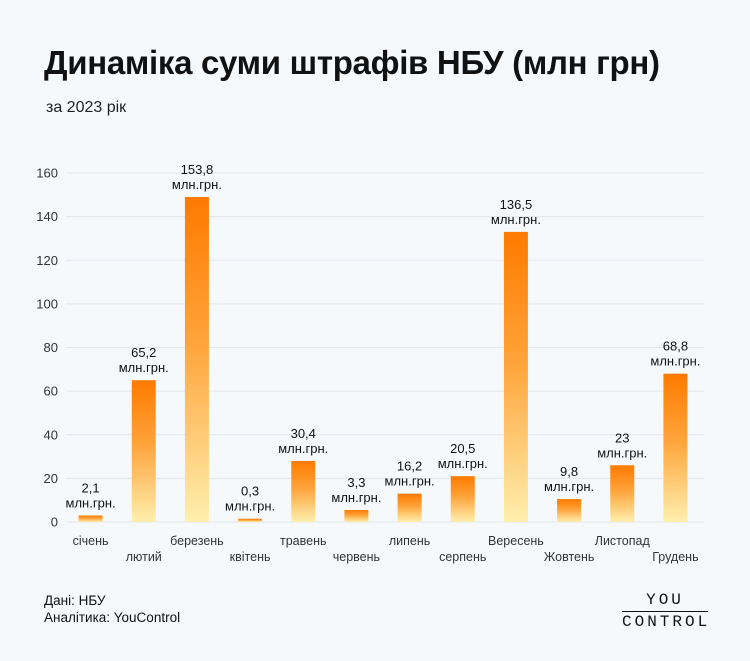  What do you see at coordinates (569, 557) in the screenshot?
I see `category-label: Жовтень` at bounding box center [569, 557].